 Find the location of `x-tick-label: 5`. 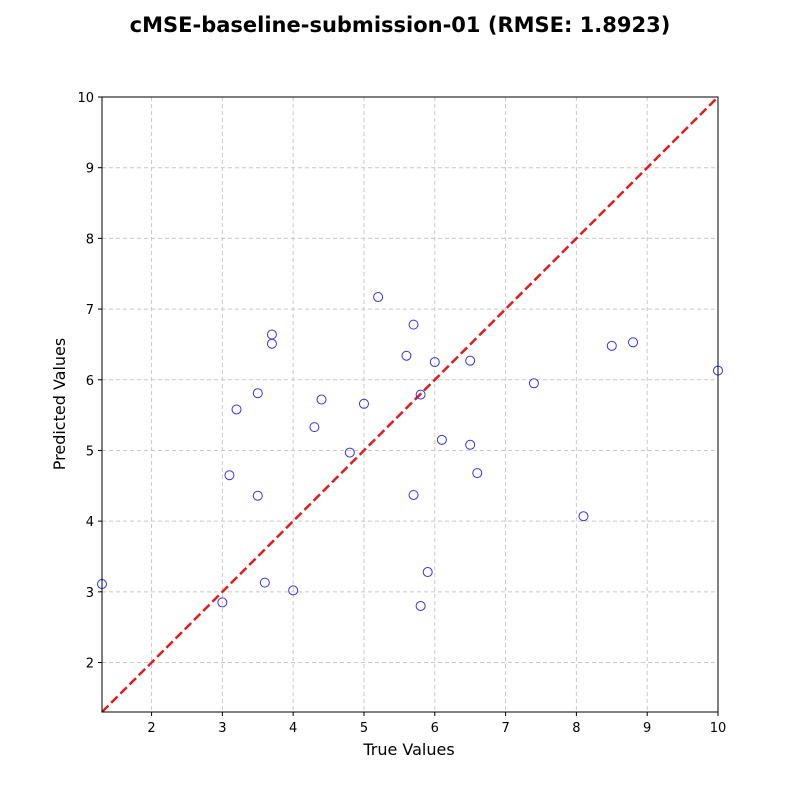

x-tick-label: 5 is located at coordinates (364, 728).